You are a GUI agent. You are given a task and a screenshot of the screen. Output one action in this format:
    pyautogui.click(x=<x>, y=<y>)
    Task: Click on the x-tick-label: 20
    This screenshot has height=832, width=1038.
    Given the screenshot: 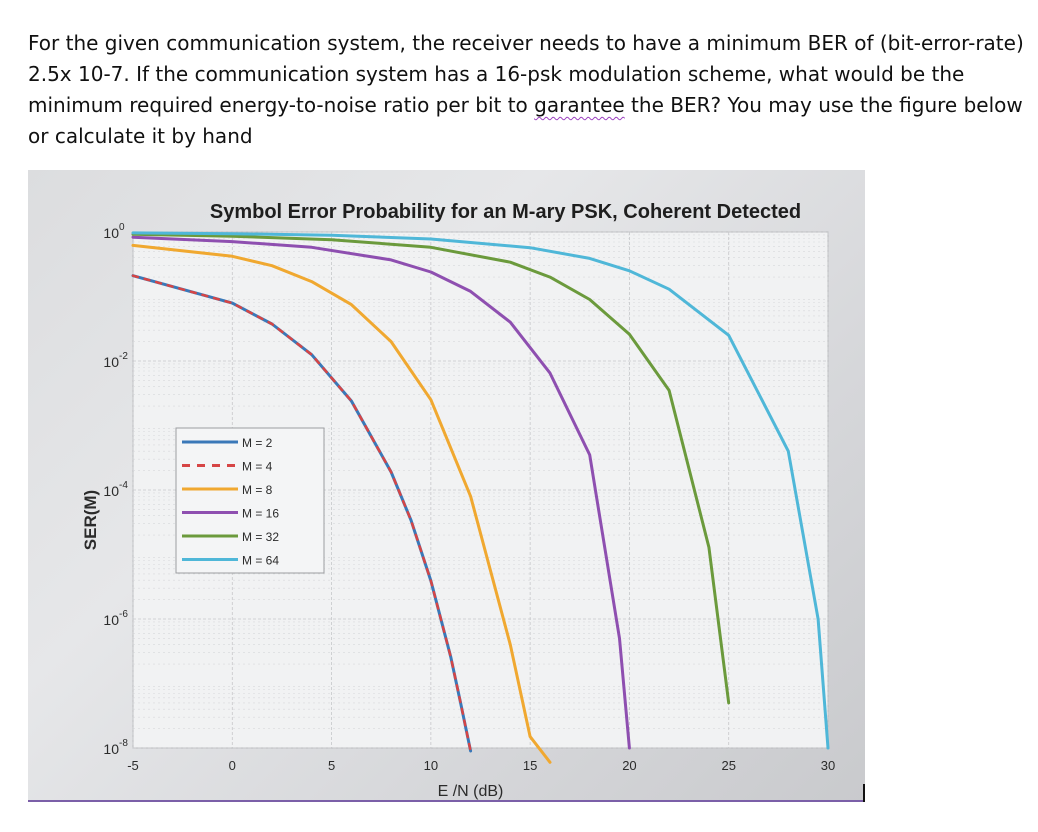 What is the action you would take?
    pyautogui.click(x=629, y=765)
    